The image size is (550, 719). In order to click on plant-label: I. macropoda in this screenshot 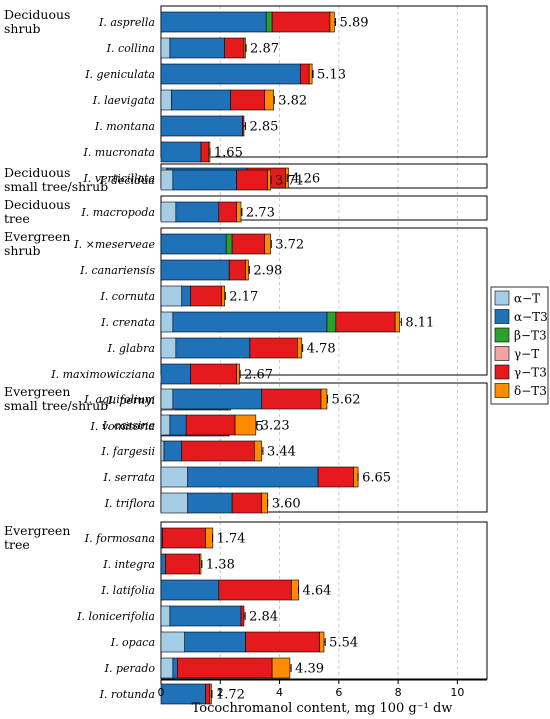, I will do `click(117, 212)`.